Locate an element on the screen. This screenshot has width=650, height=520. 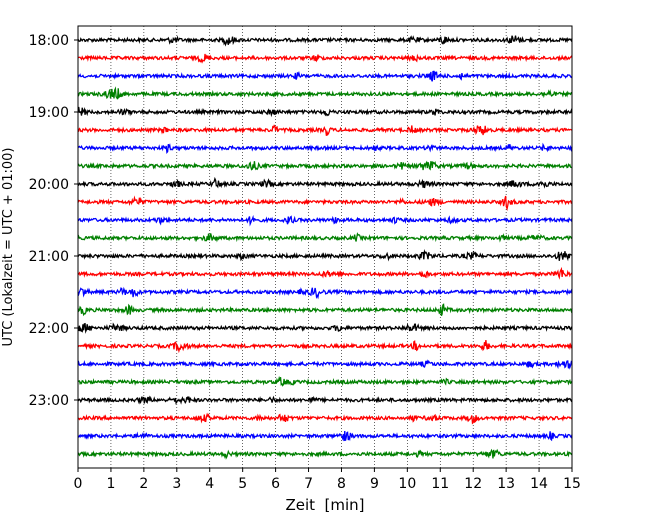
trace-2015 is located at coordinates (325, 203).